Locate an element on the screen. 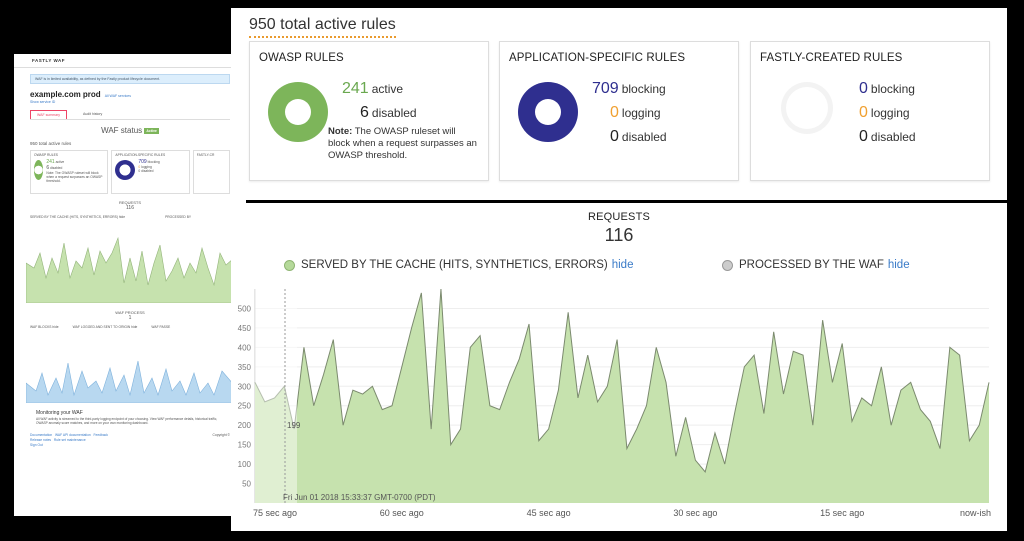 The width and height of the screenshot is (1024, 541). hover-band is located at coordinates (276, 396).